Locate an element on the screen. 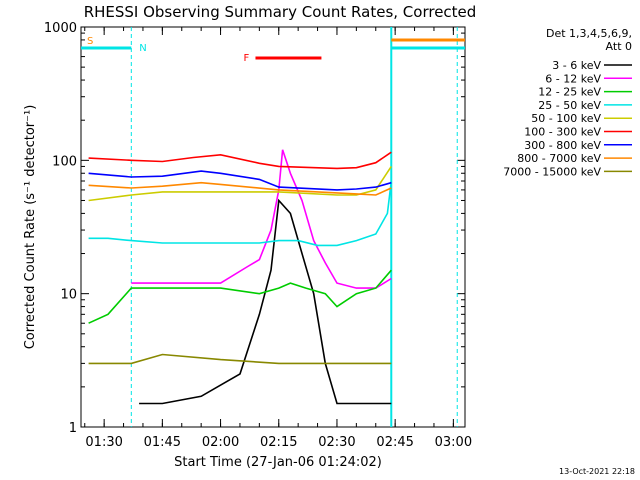  y-tick-labels: 1 10 100 1000 is located at coordinates (60, 228).